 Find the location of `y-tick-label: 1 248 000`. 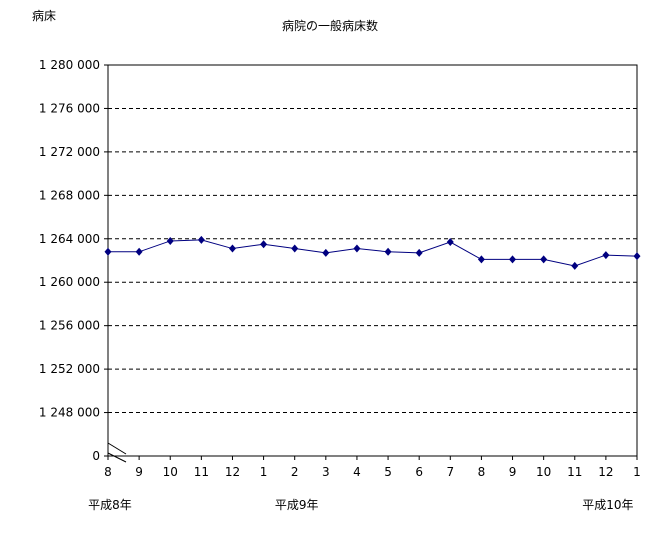

y-tick-label: 1 248 000 is located at coordinates (69, 413).